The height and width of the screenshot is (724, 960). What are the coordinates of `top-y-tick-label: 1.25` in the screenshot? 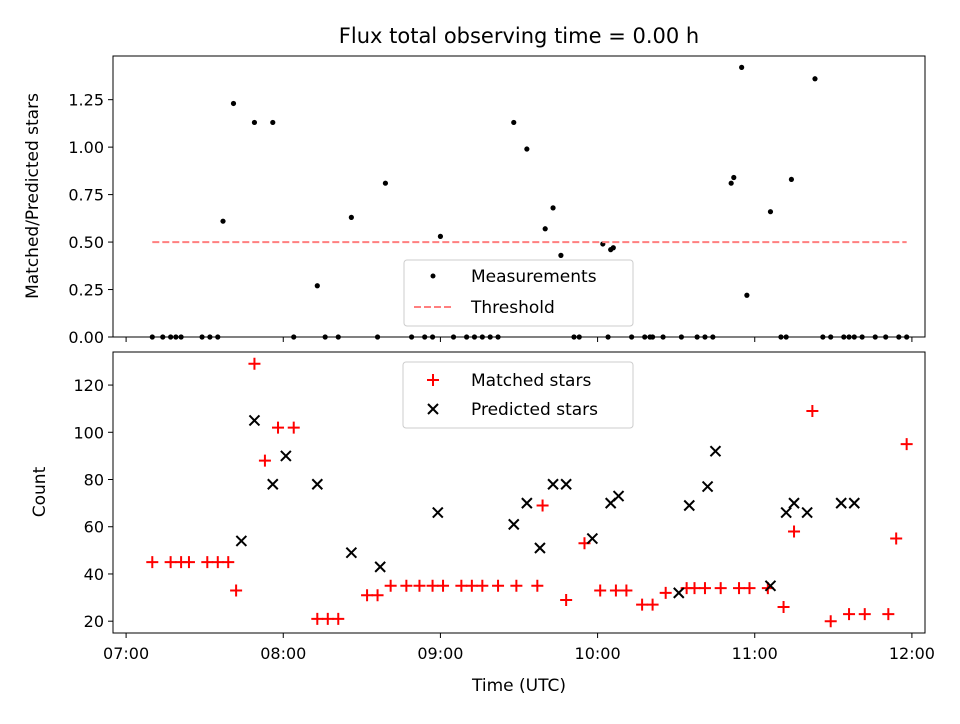 It's located at (86, 100).